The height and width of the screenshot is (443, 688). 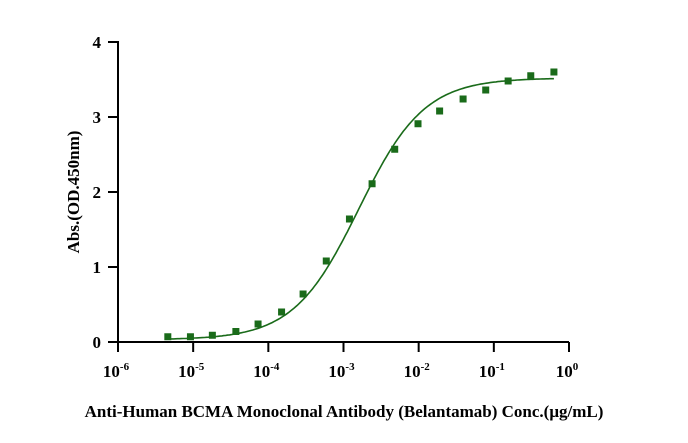 I want to click on x-tick-label: 10⁻¹, so click(x=492, y=371).